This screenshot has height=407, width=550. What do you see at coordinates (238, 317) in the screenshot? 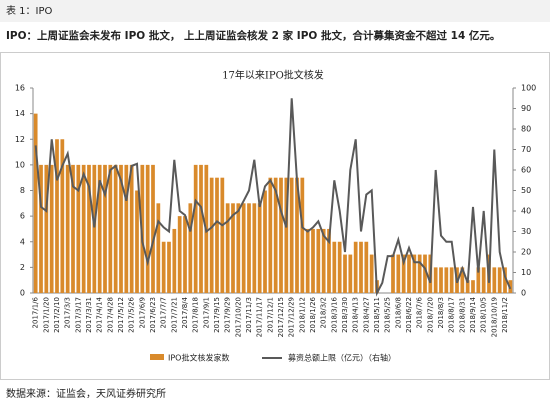
I see `x-tick-label: 2017/10/20` at bounding box center [238, 317].